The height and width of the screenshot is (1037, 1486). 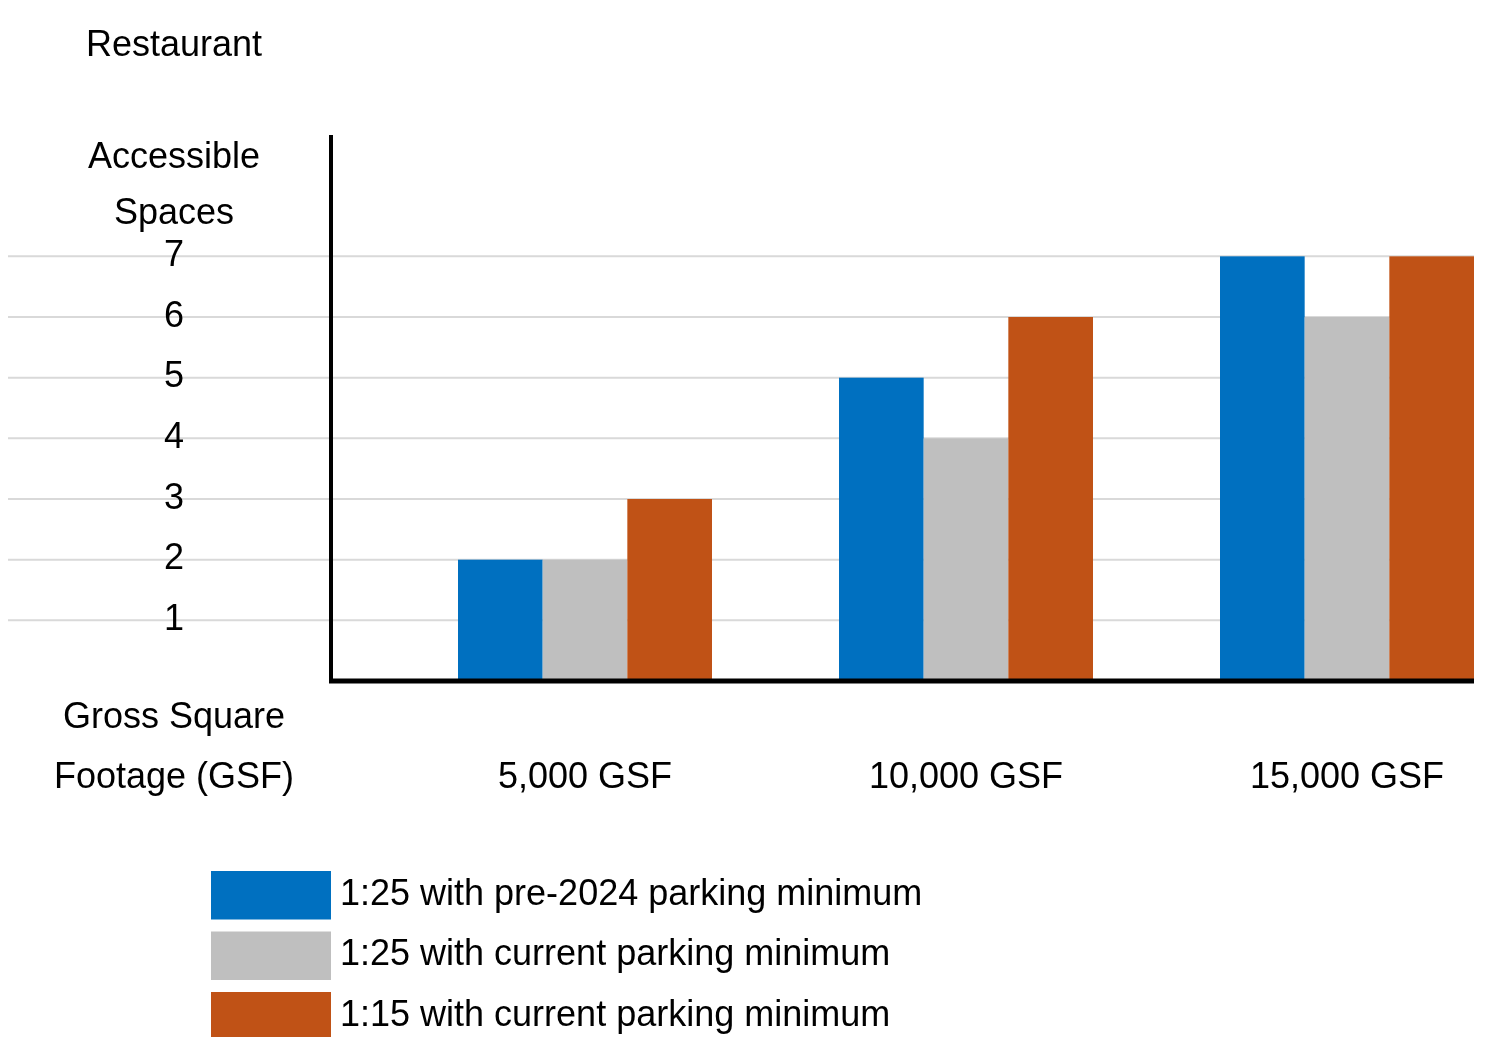 What do you see at coordinates (174, 43) in the screenshot?
I see `chart-title: Restaurant` at bounding box center [174, 43].